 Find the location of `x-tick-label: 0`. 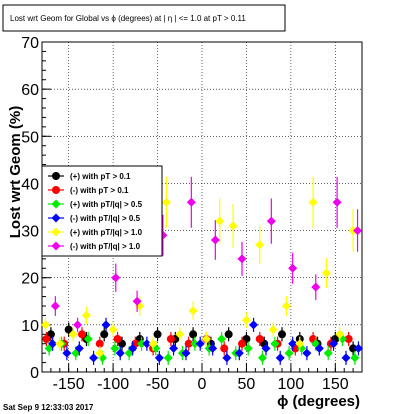

x-tick-label: 0 is located at coordinates (202, 384).